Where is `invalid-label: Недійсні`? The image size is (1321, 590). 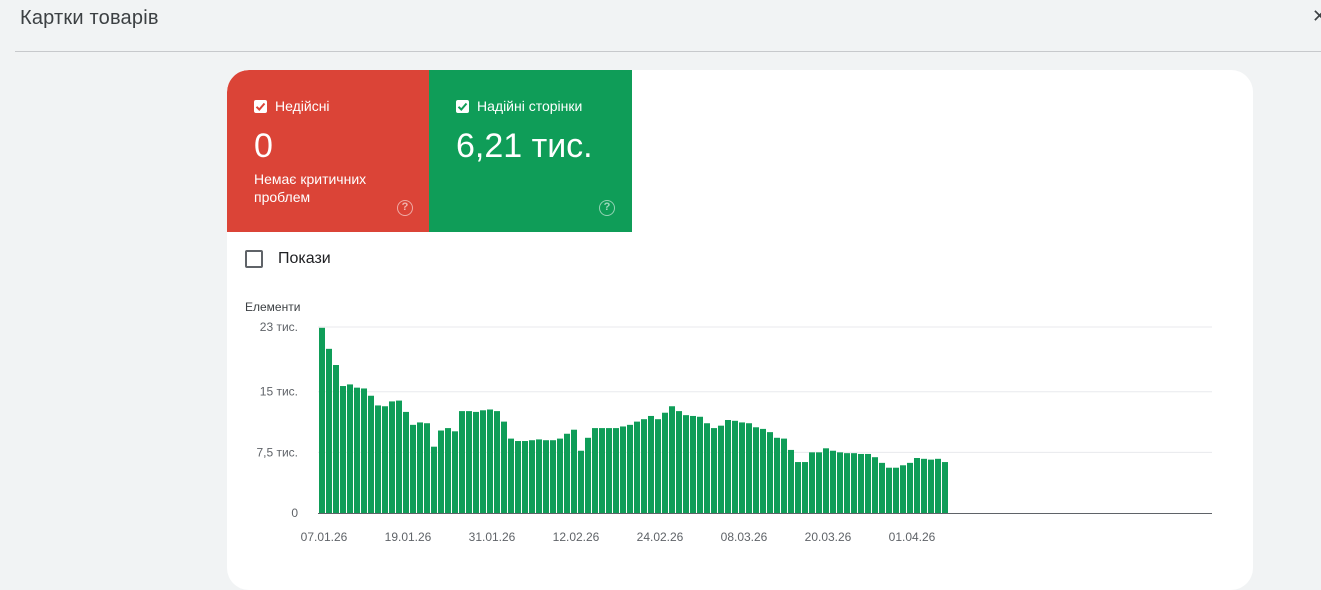 invalid-label: Недійсні is located at coordinates (302, 106).